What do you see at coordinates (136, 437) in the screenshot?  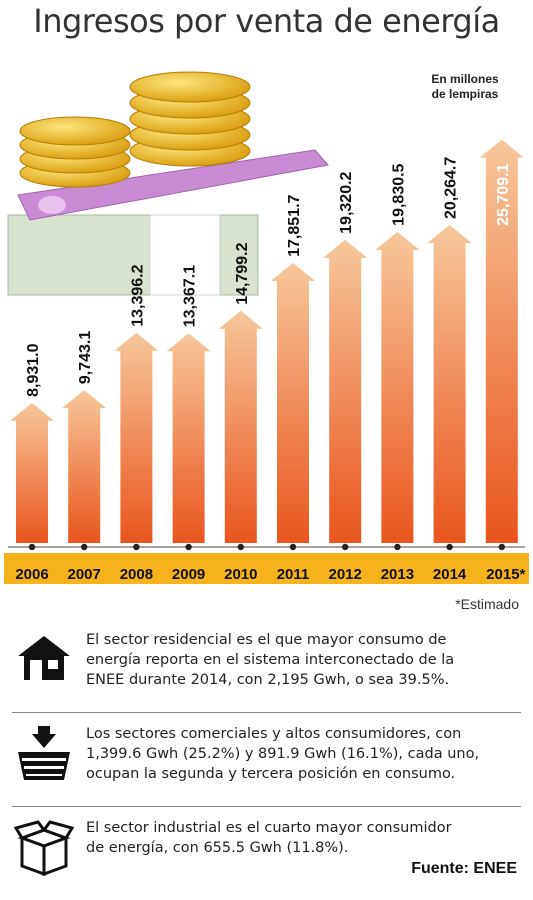 I see `bar-2008` at bounding box center [136, 437].